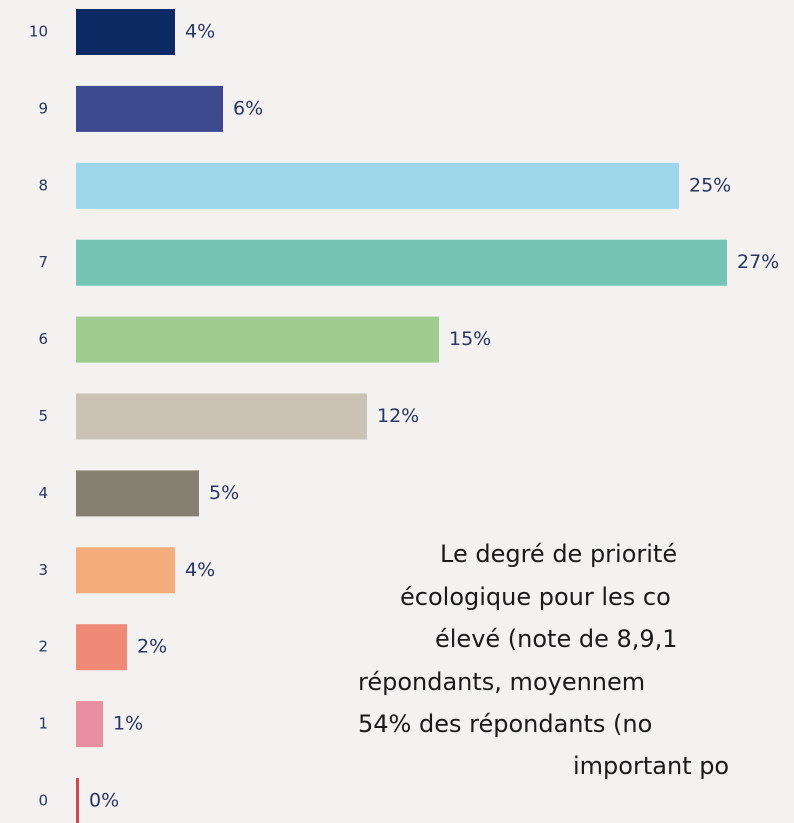  I want to click on value-label: 1%, so click(128, 724).